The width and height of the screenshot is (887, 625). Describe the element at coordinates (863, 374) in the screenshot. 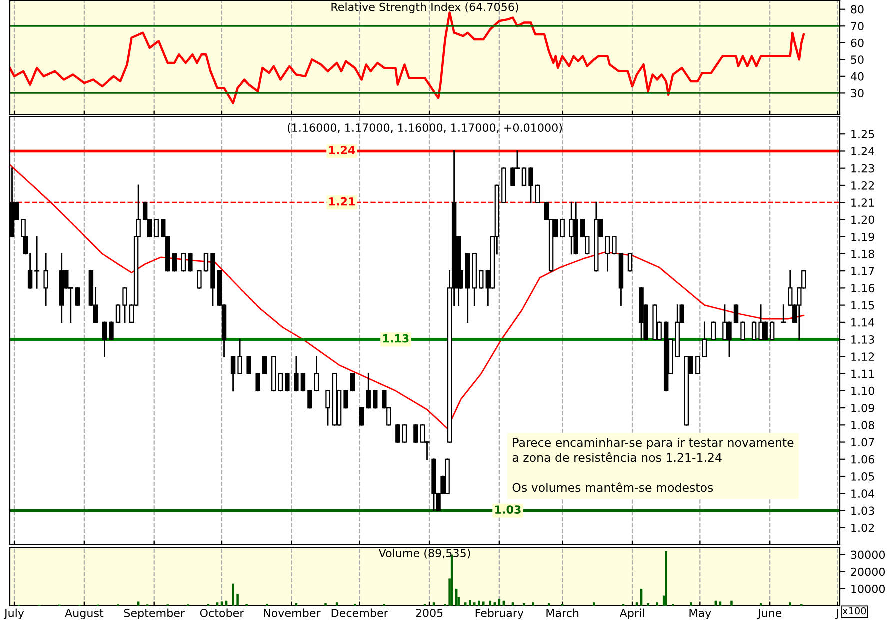

I see `y-tick-label: 1.11` at that location.